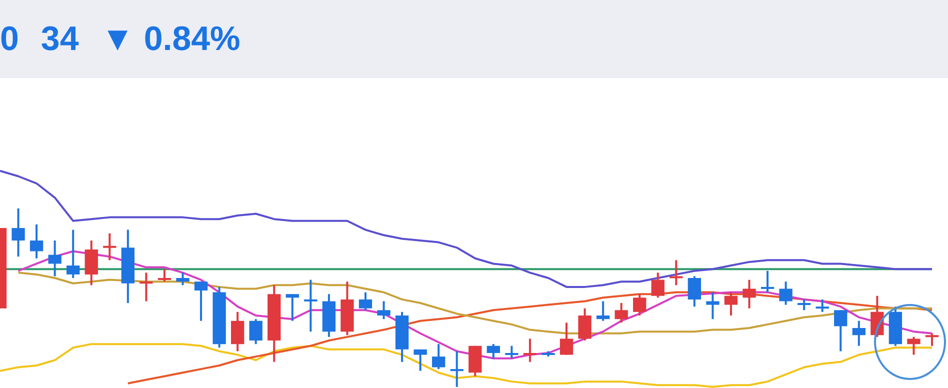  Describe the element at coordinates (9, 39) in the screenshot. I see `text: 0` at that location.